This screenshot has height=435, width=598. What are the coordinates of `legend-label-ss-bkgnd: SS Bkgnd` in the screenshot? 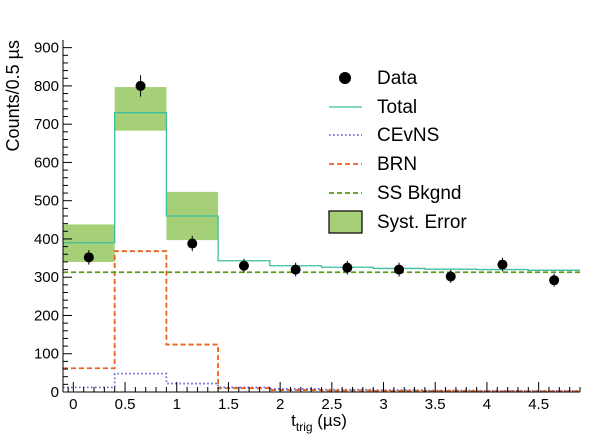 It's located at (419, 193).